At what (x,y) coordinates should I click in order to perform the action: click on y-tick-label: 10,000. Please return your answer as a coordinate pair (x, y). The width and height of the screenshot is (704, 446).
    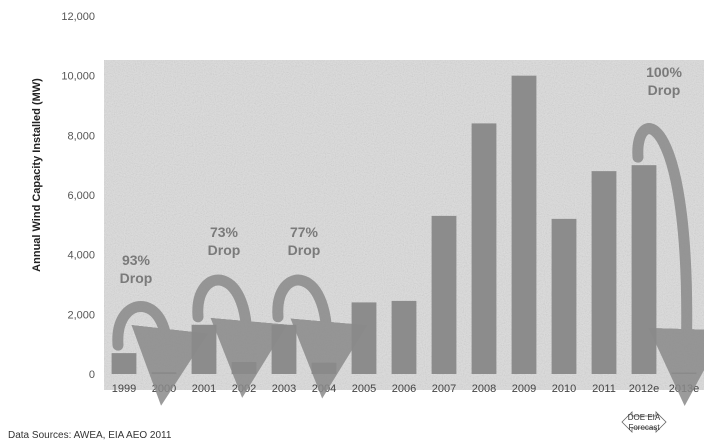
    Looking at the image, I should click on (78, 77).